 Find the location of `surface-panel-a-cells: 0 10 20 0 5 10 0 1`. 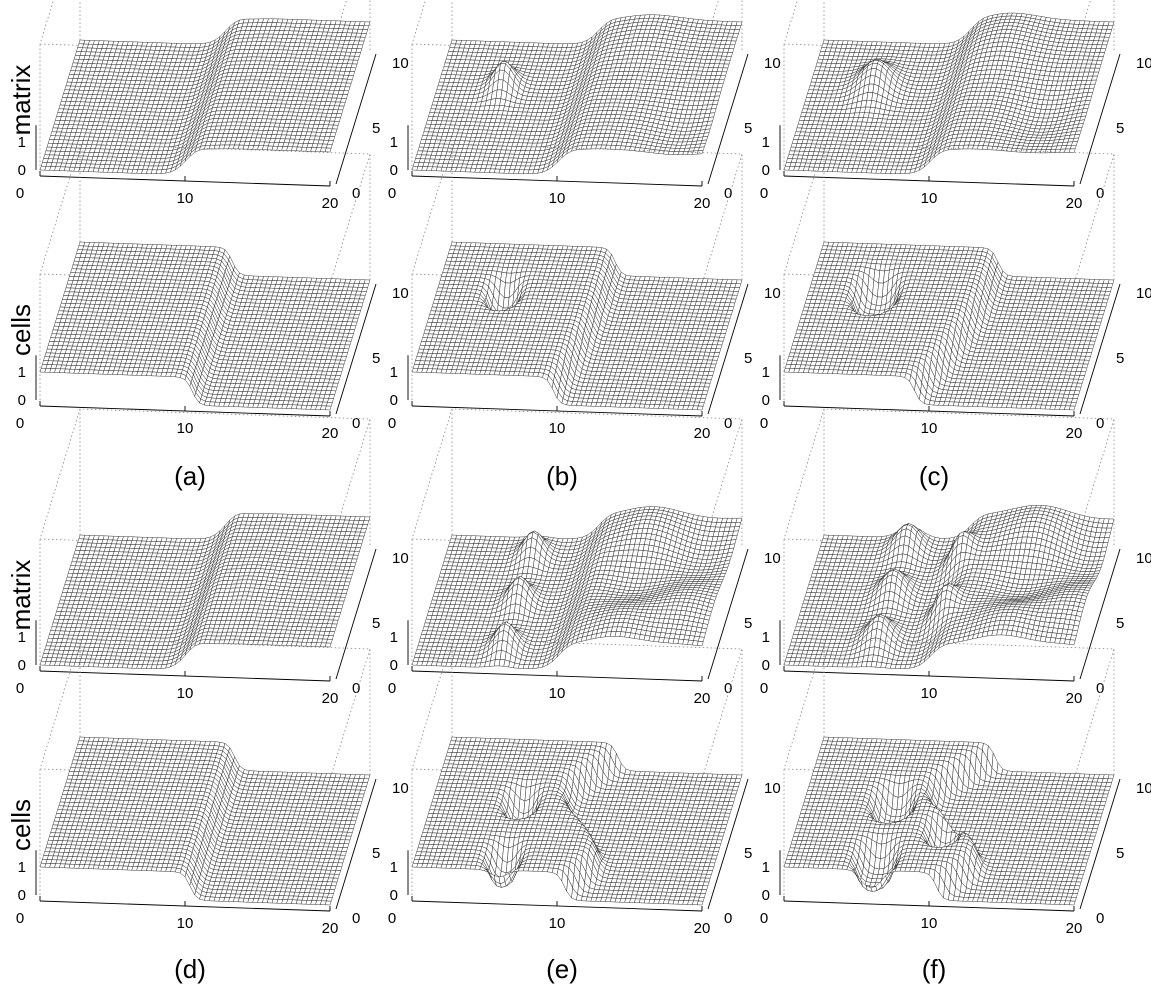

surface-panel-a-cells: 0 10 20 0 5 10 0 1 is located at coordinates (212, 292).